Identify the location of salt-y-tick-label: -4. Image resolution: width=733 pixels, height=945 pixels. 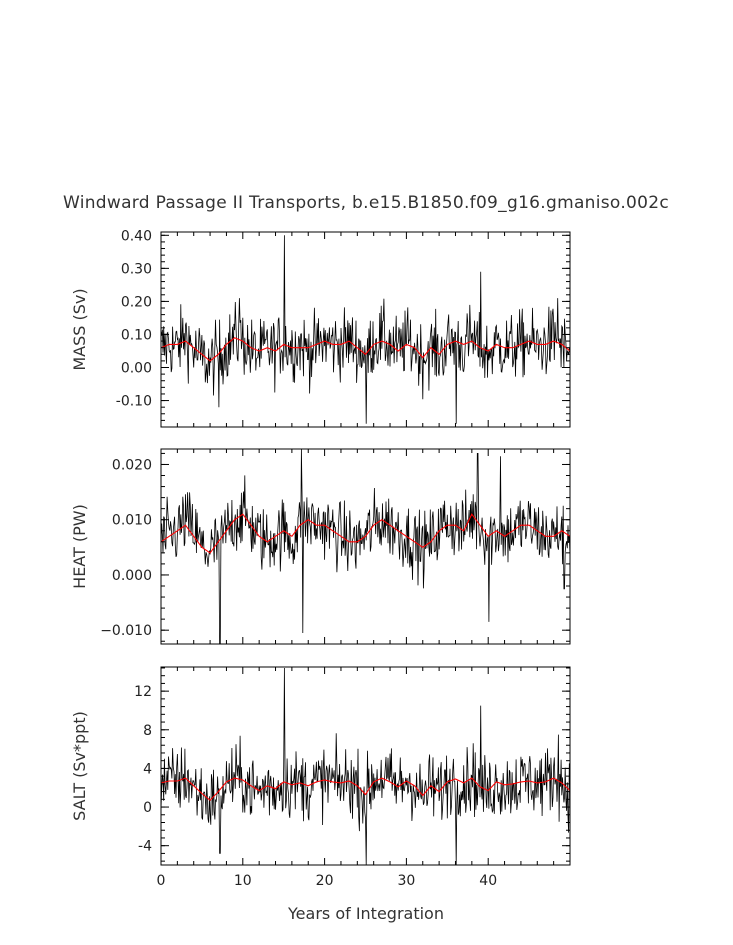
(145, 847).